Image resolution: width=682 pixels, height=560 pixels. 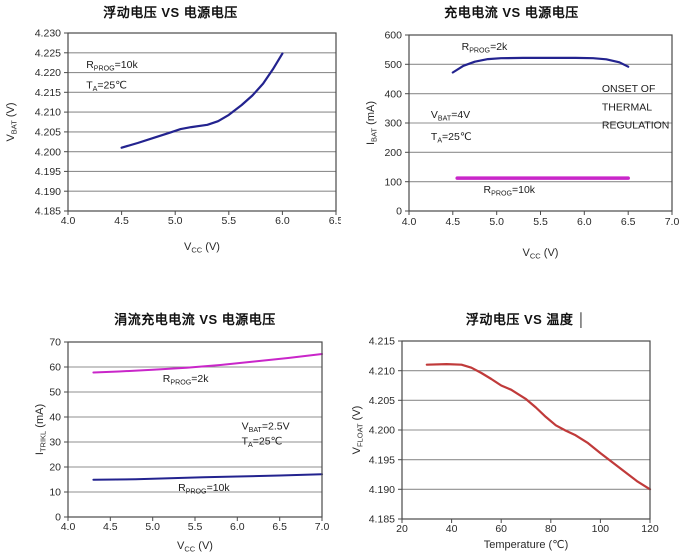 I want to click on y-tick-label: 4.220, so click(x=48, y=73).